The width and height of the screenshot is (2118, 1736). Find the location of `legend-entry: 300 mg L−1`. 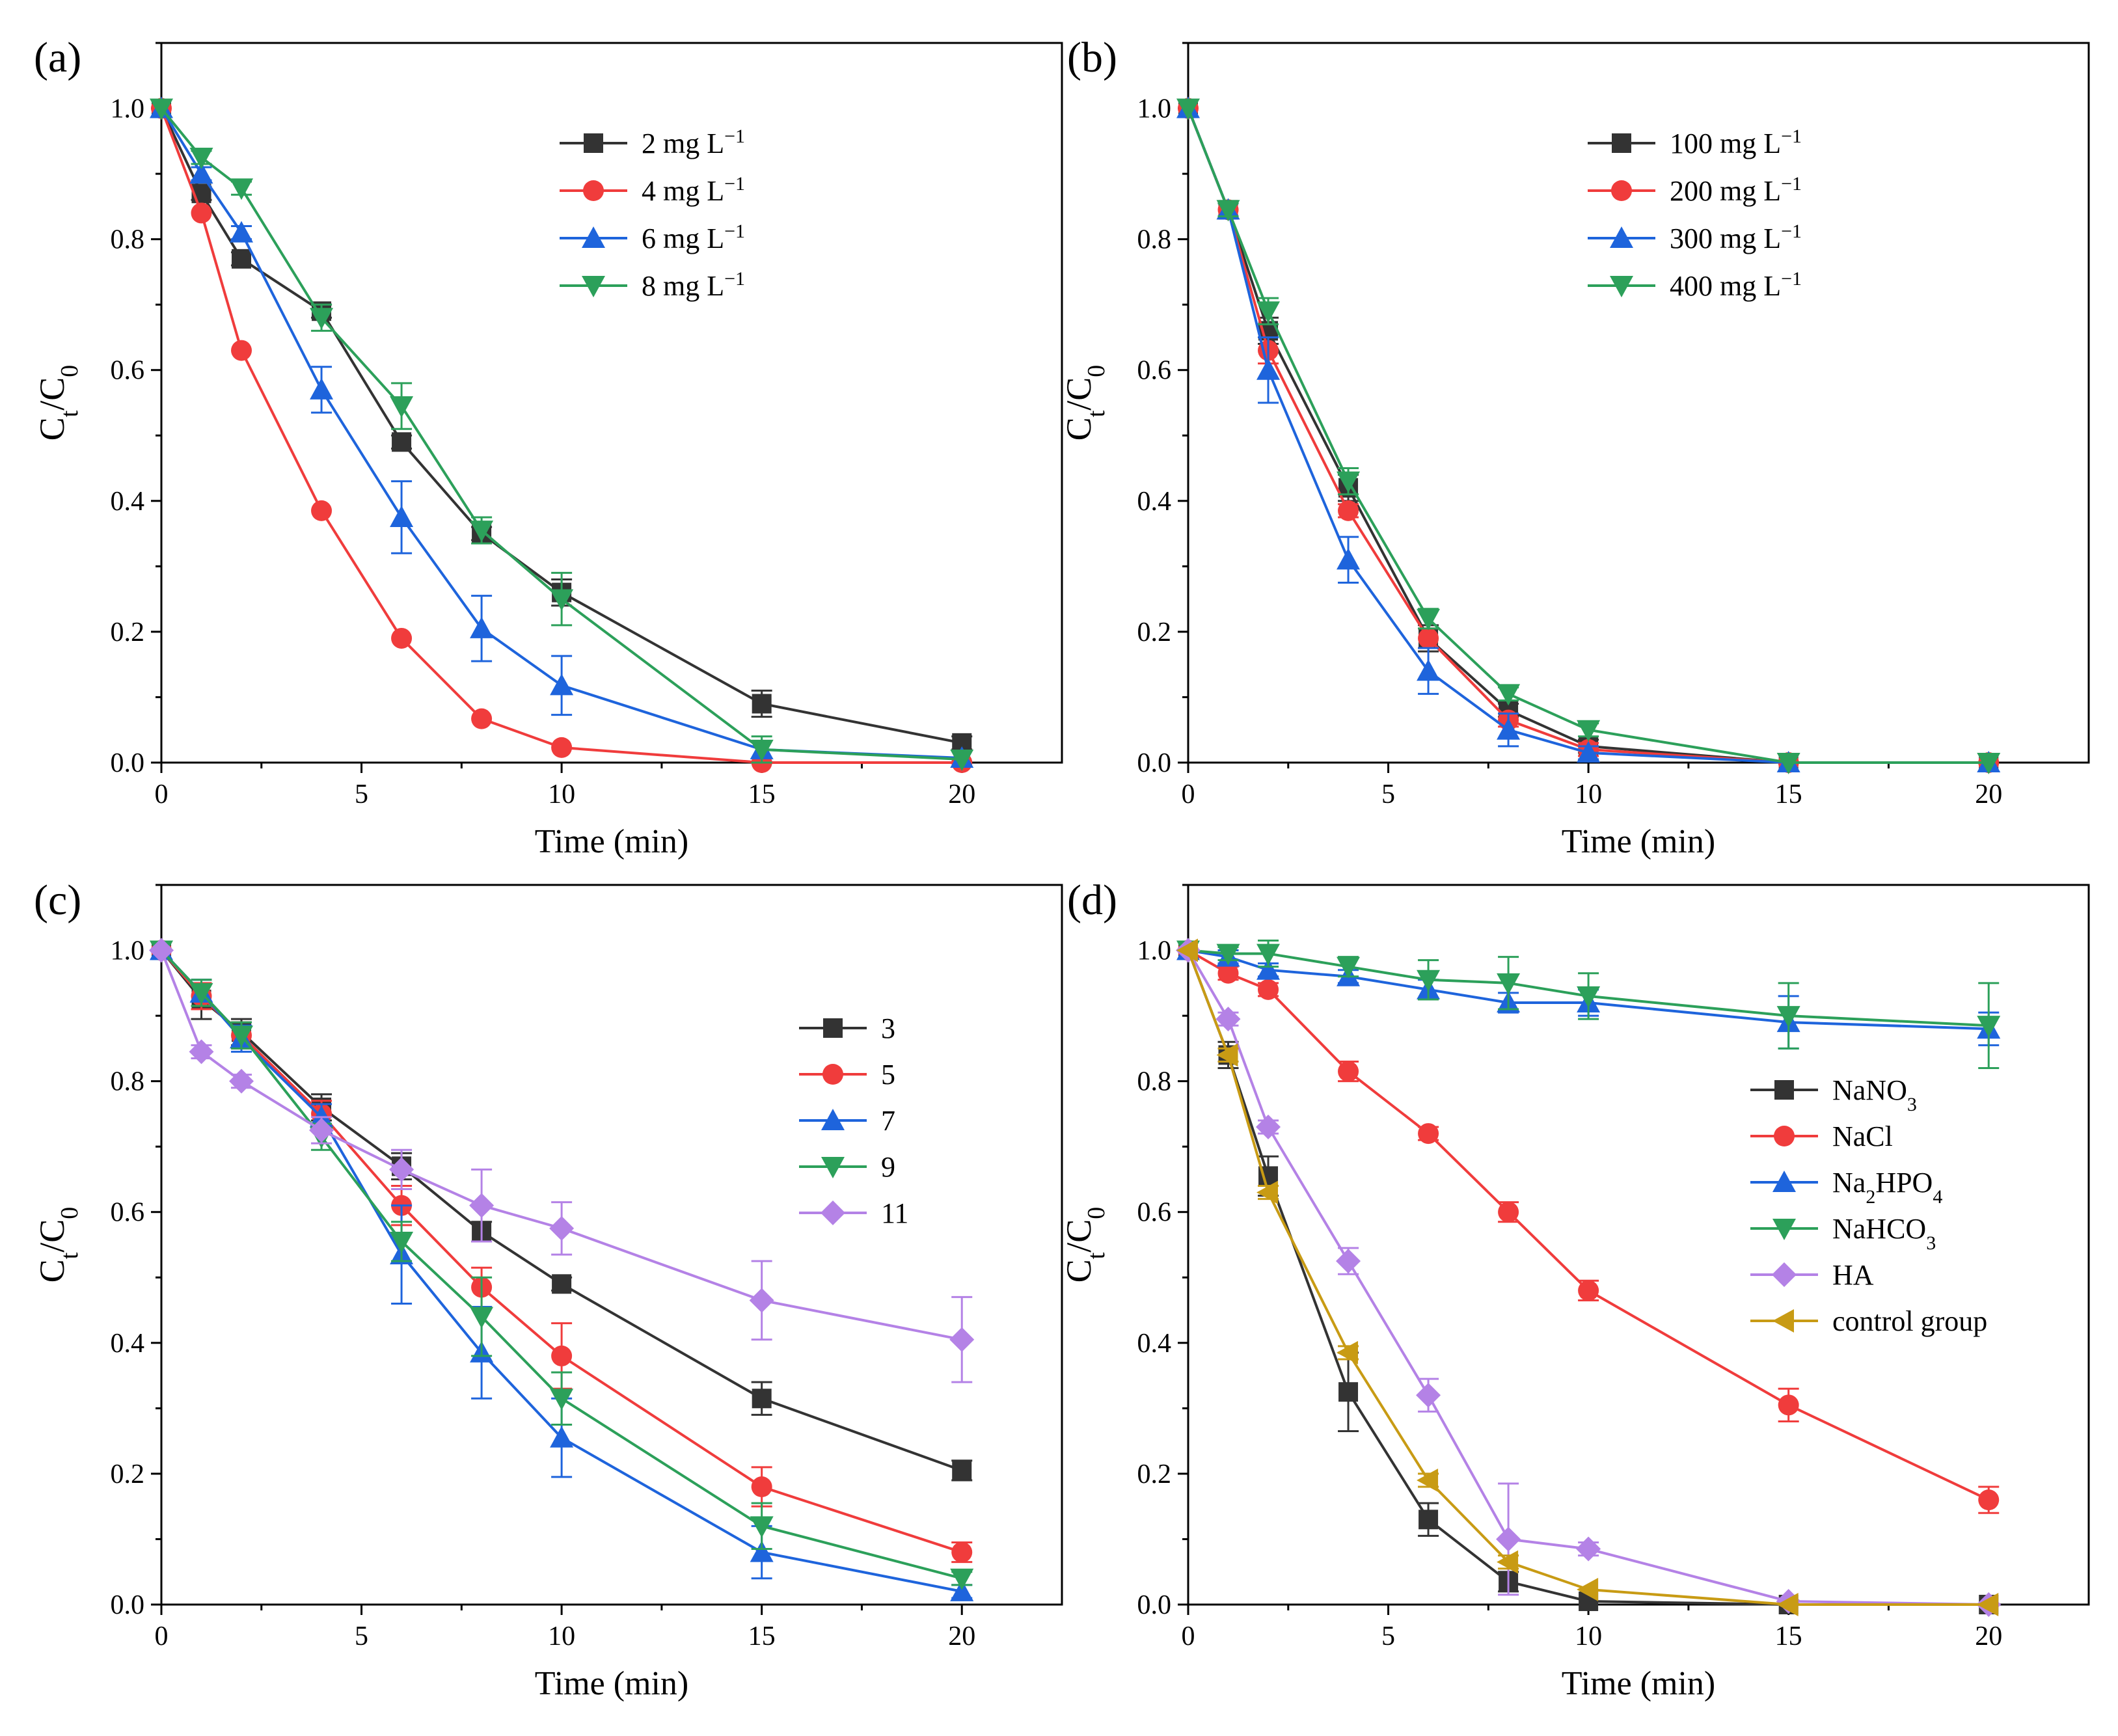

legend-entry: 300 mg L−1 is located at coordinates (1695, 238).